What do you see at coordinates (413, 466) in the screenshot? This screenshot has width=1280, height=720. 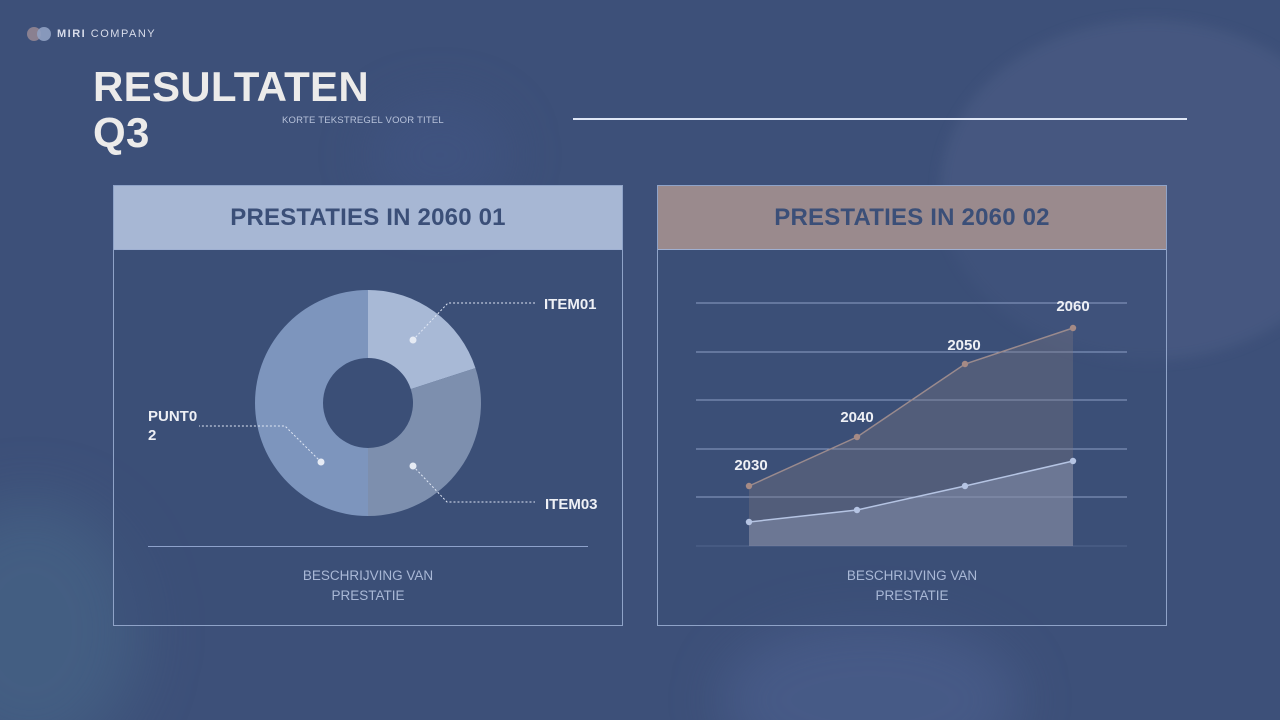 I see `marker-dot-item03` at bounding box center [413, 466].